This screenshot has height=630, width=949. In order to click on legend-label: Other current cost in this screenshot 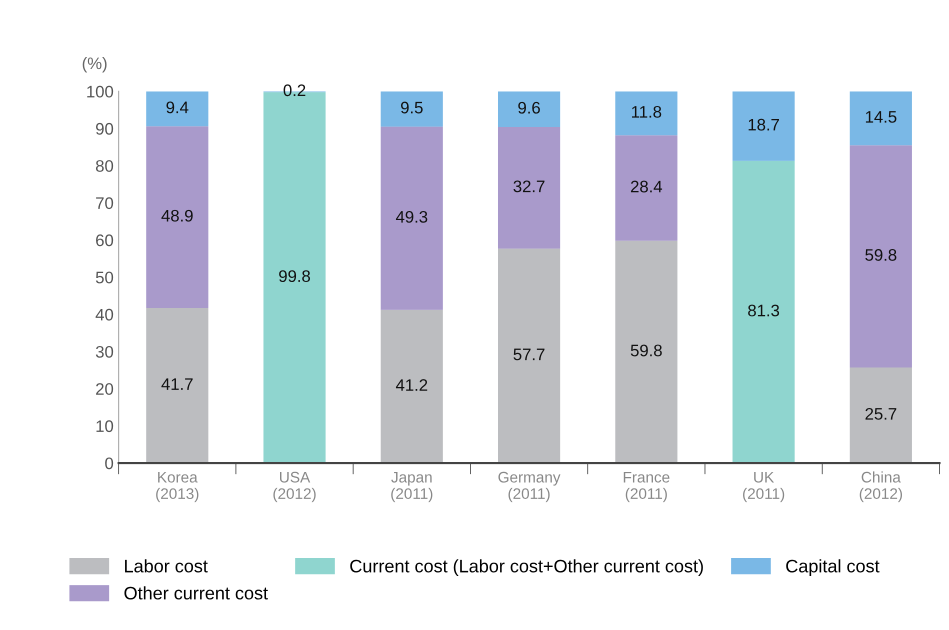, I will do `click(196, 593)`.